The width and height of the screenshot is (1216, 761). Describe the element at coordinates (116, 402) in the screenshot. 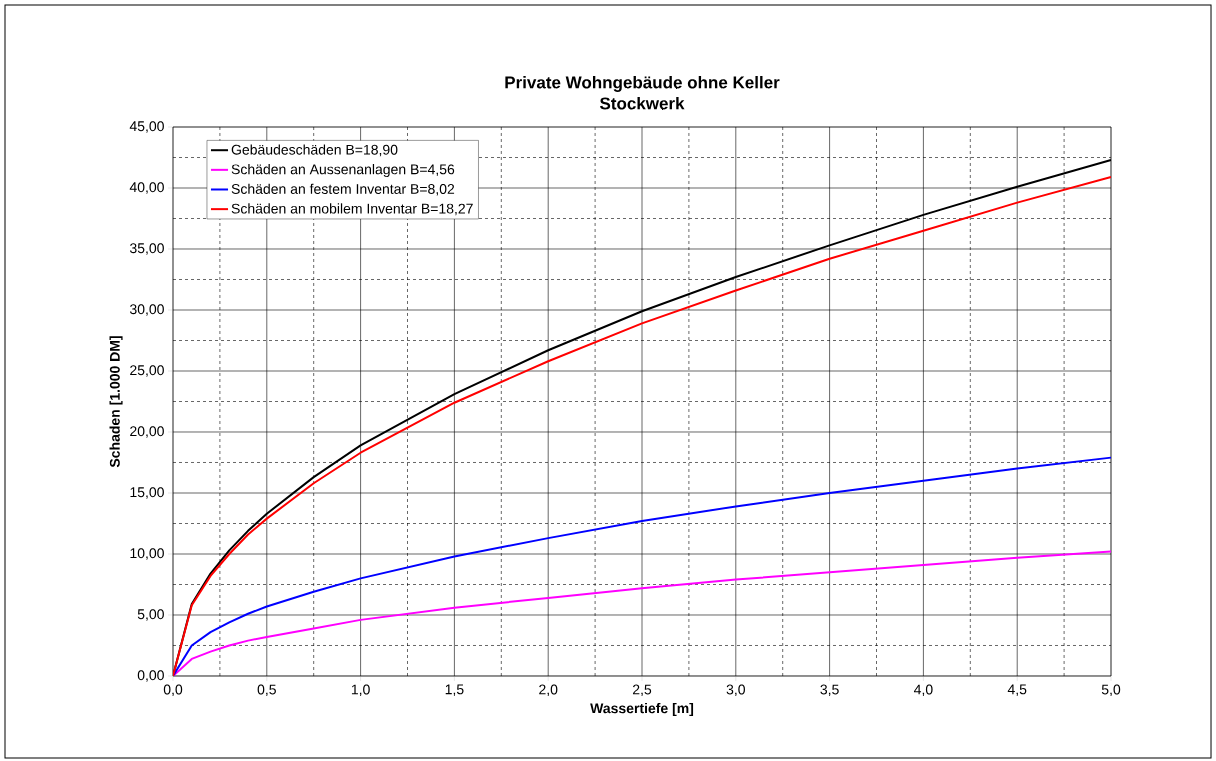

I see `y-axis-title: Schaden [1.000 DM]` at that location.